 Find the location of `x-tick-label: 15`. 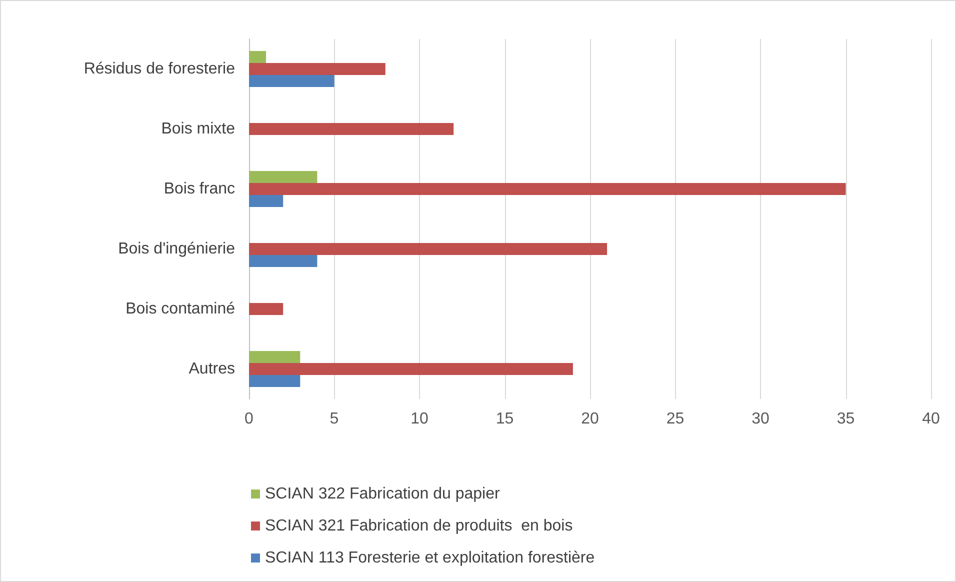

x-tick-label: 15 is located at coordinates (505, 419).